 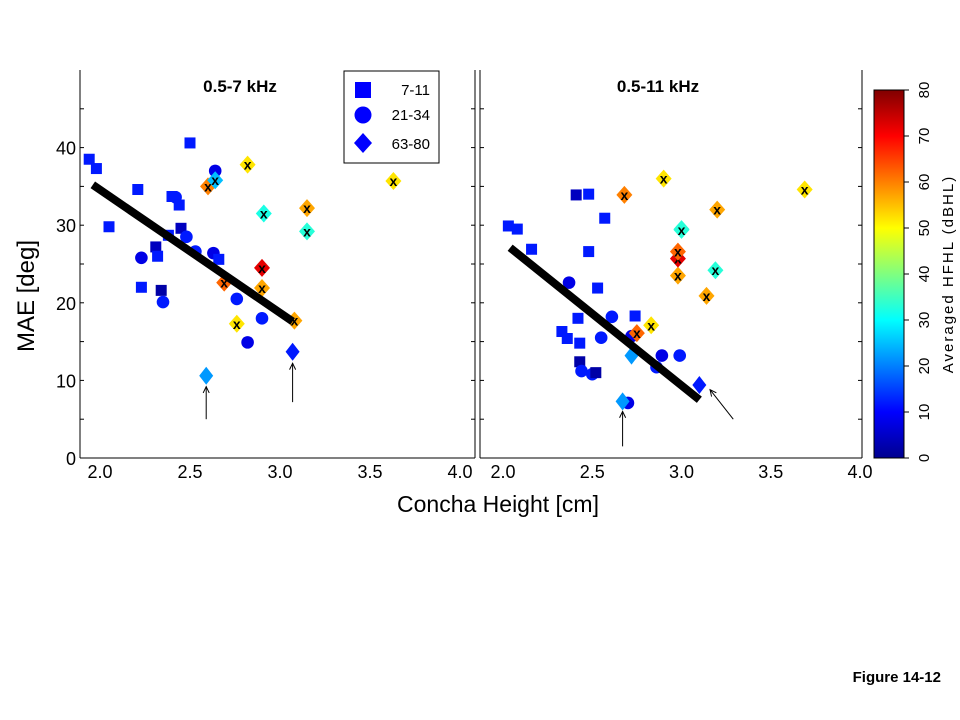 What do you see at coordinates (369, 472) in the screenshot?
I see `x-tick-label: 3.5` at bounding box center [369, 472].